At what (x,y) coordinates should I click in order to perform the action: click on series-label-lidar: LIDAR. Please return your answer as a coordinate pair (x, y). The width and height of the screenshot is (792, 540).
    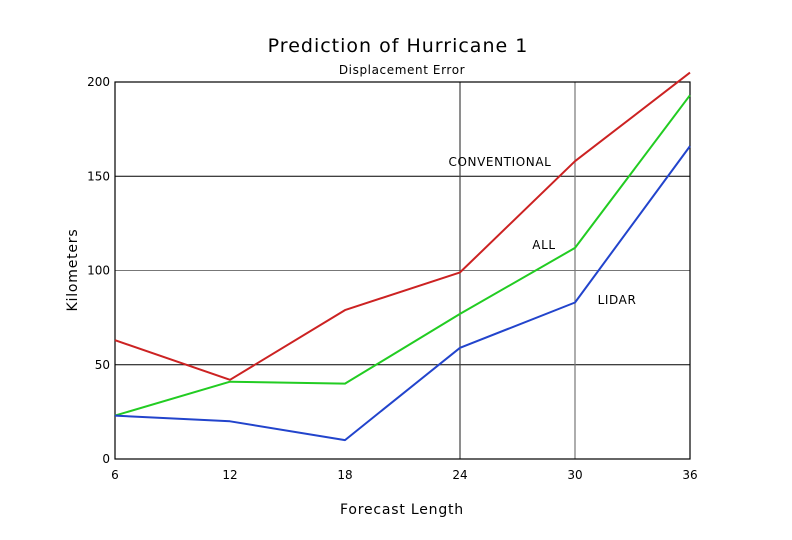
    Looking at the image, I should click on (617, 300).